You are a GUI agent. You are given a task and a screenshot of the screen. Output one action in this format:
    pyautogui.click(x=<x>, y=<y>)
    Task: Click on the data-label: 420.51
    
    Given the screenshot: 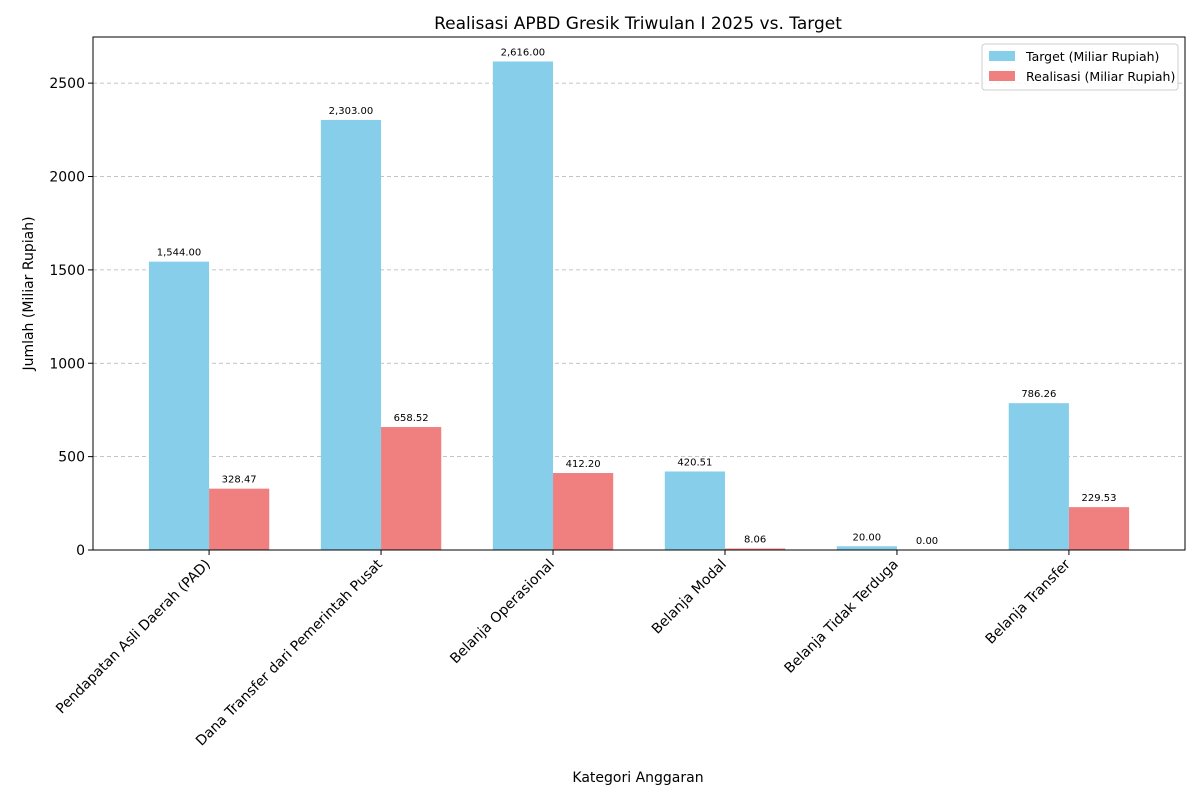 What is the action you would take?
    pyautogui.click(x=694, y=462)
    